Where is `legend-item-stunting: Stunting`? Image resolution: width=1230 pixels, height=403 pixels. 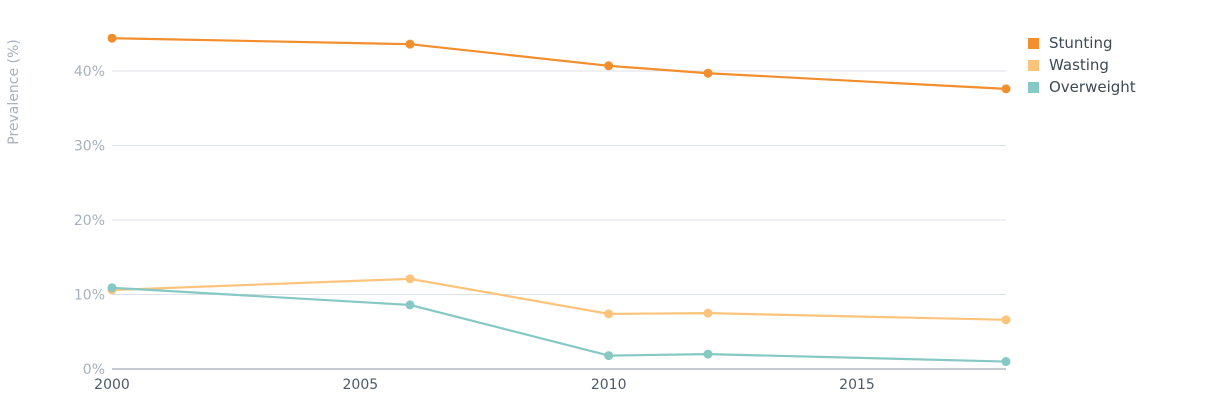
legend-item-stunting: Stunting is located at coordinates (1082, 43).